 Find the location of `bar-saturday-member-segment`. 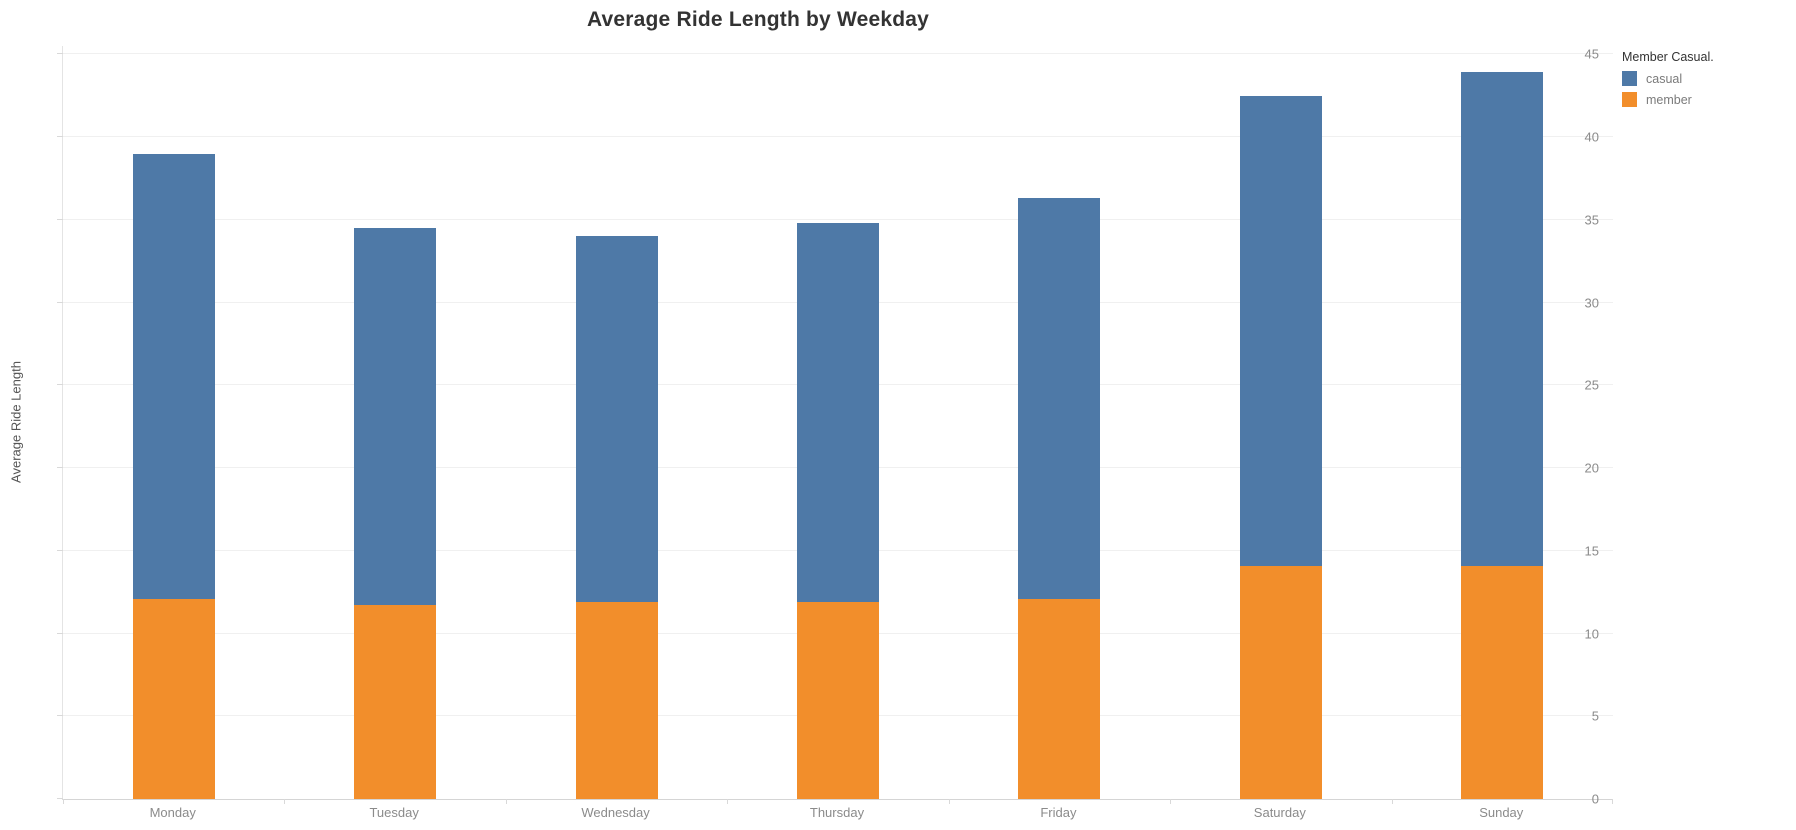

bar-saturday-member-segment is located at coordinates (1280, 682).